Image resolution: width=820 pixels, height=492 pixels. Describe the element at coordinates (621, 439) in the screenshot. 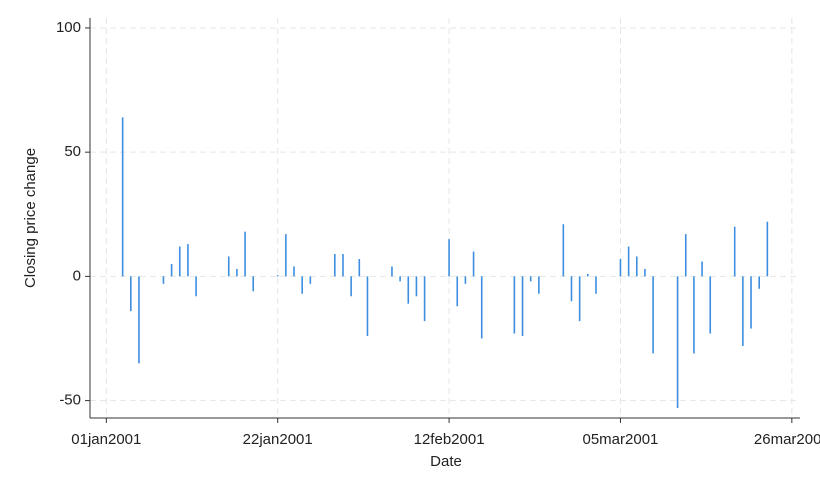

I see `x-tick-label: 05mar2001` at that location.